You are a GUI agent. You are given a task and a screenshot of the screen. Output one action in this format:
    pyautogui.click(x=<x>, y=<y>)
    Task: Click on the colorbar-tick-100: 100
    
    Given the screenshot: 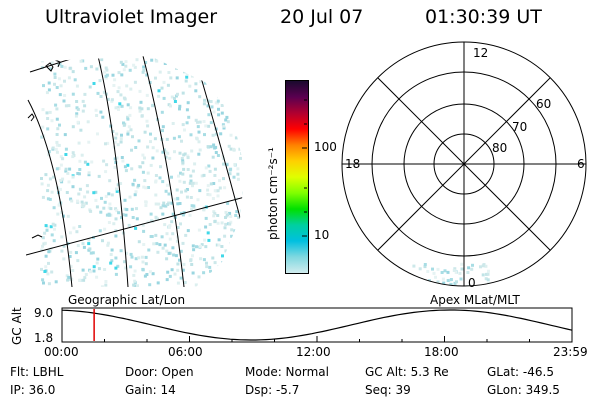 What is the action you would take?
    pyautogui.click(x=325, y=147)
    